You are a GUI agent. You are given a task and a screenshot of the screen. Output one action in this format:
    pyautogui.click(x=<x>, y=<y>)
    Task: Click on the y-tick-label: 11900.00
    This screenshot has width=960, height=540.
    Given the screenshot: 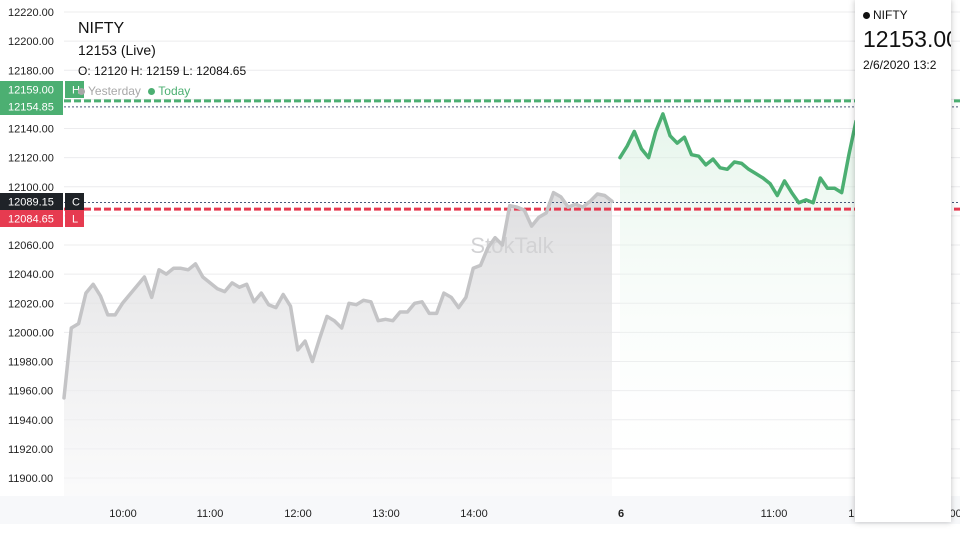 What is the action you would take?
    pyautogui.click(x=30, y=479)
    